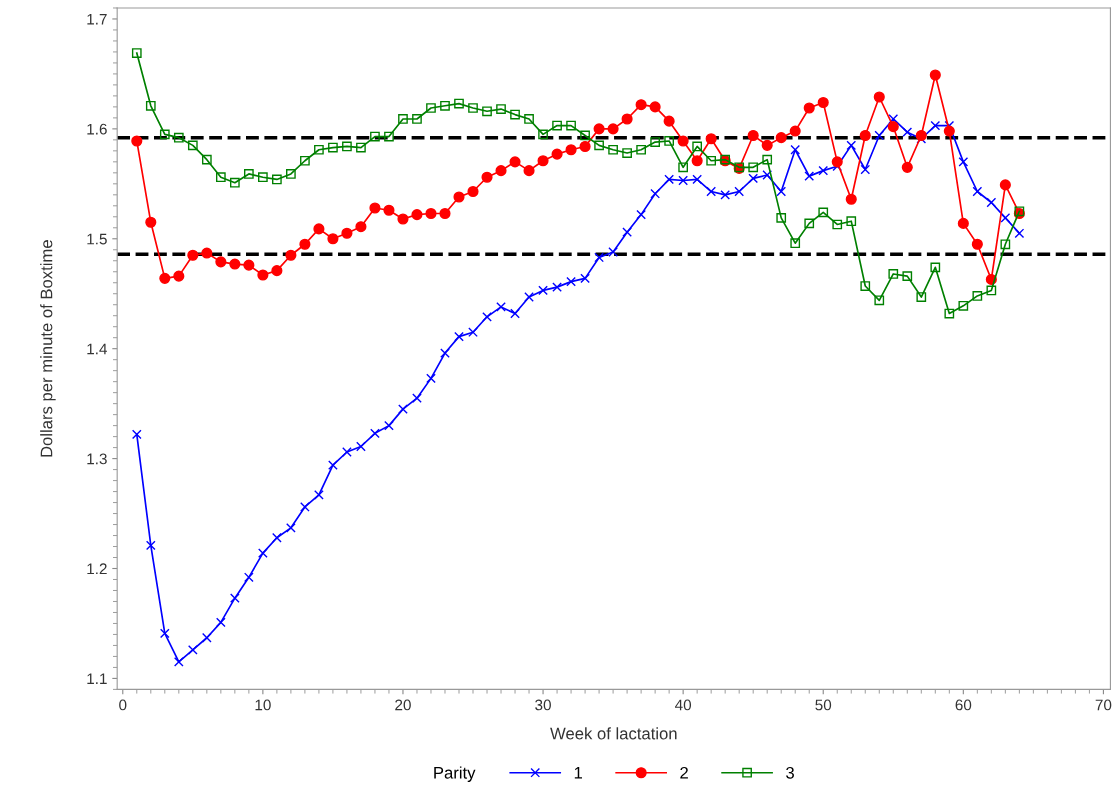 The image size is (1116, 797). Describe the element at coordinates (613, 733) in the screenshot. I see `x-axis-title: Week of lactation` at that location.